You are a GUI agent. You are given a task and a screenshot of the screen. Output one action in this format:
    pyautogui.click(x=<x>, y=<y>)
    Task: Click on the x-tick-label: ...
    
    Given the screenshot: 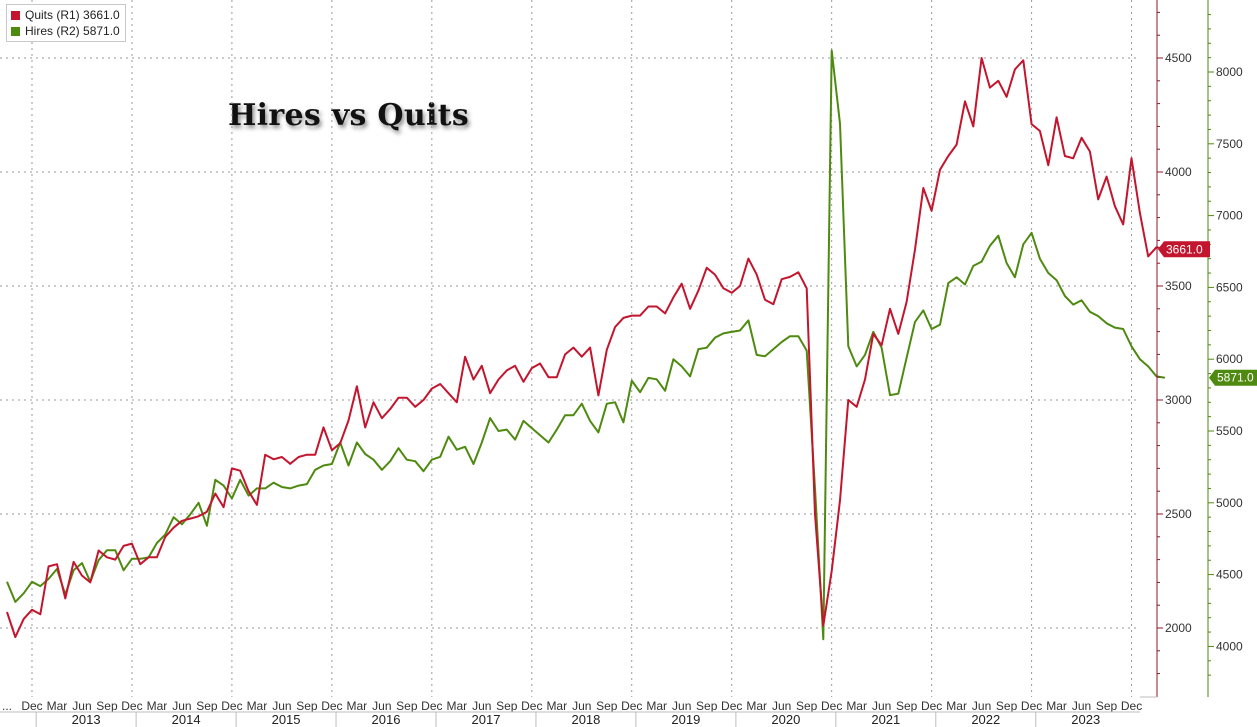 What is the action you would take?
    pyautogui.click(x=7, y=706)
    